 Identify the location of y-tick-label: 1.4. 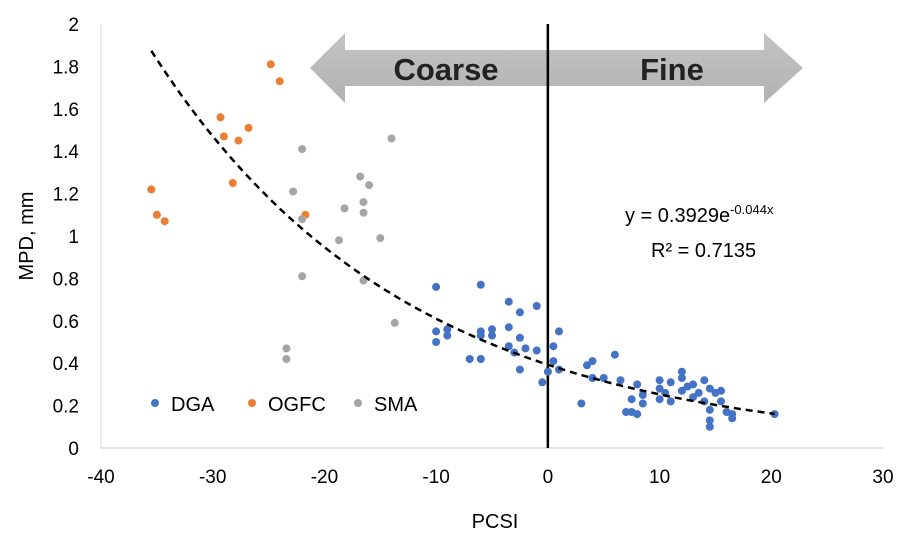
(66, 152).